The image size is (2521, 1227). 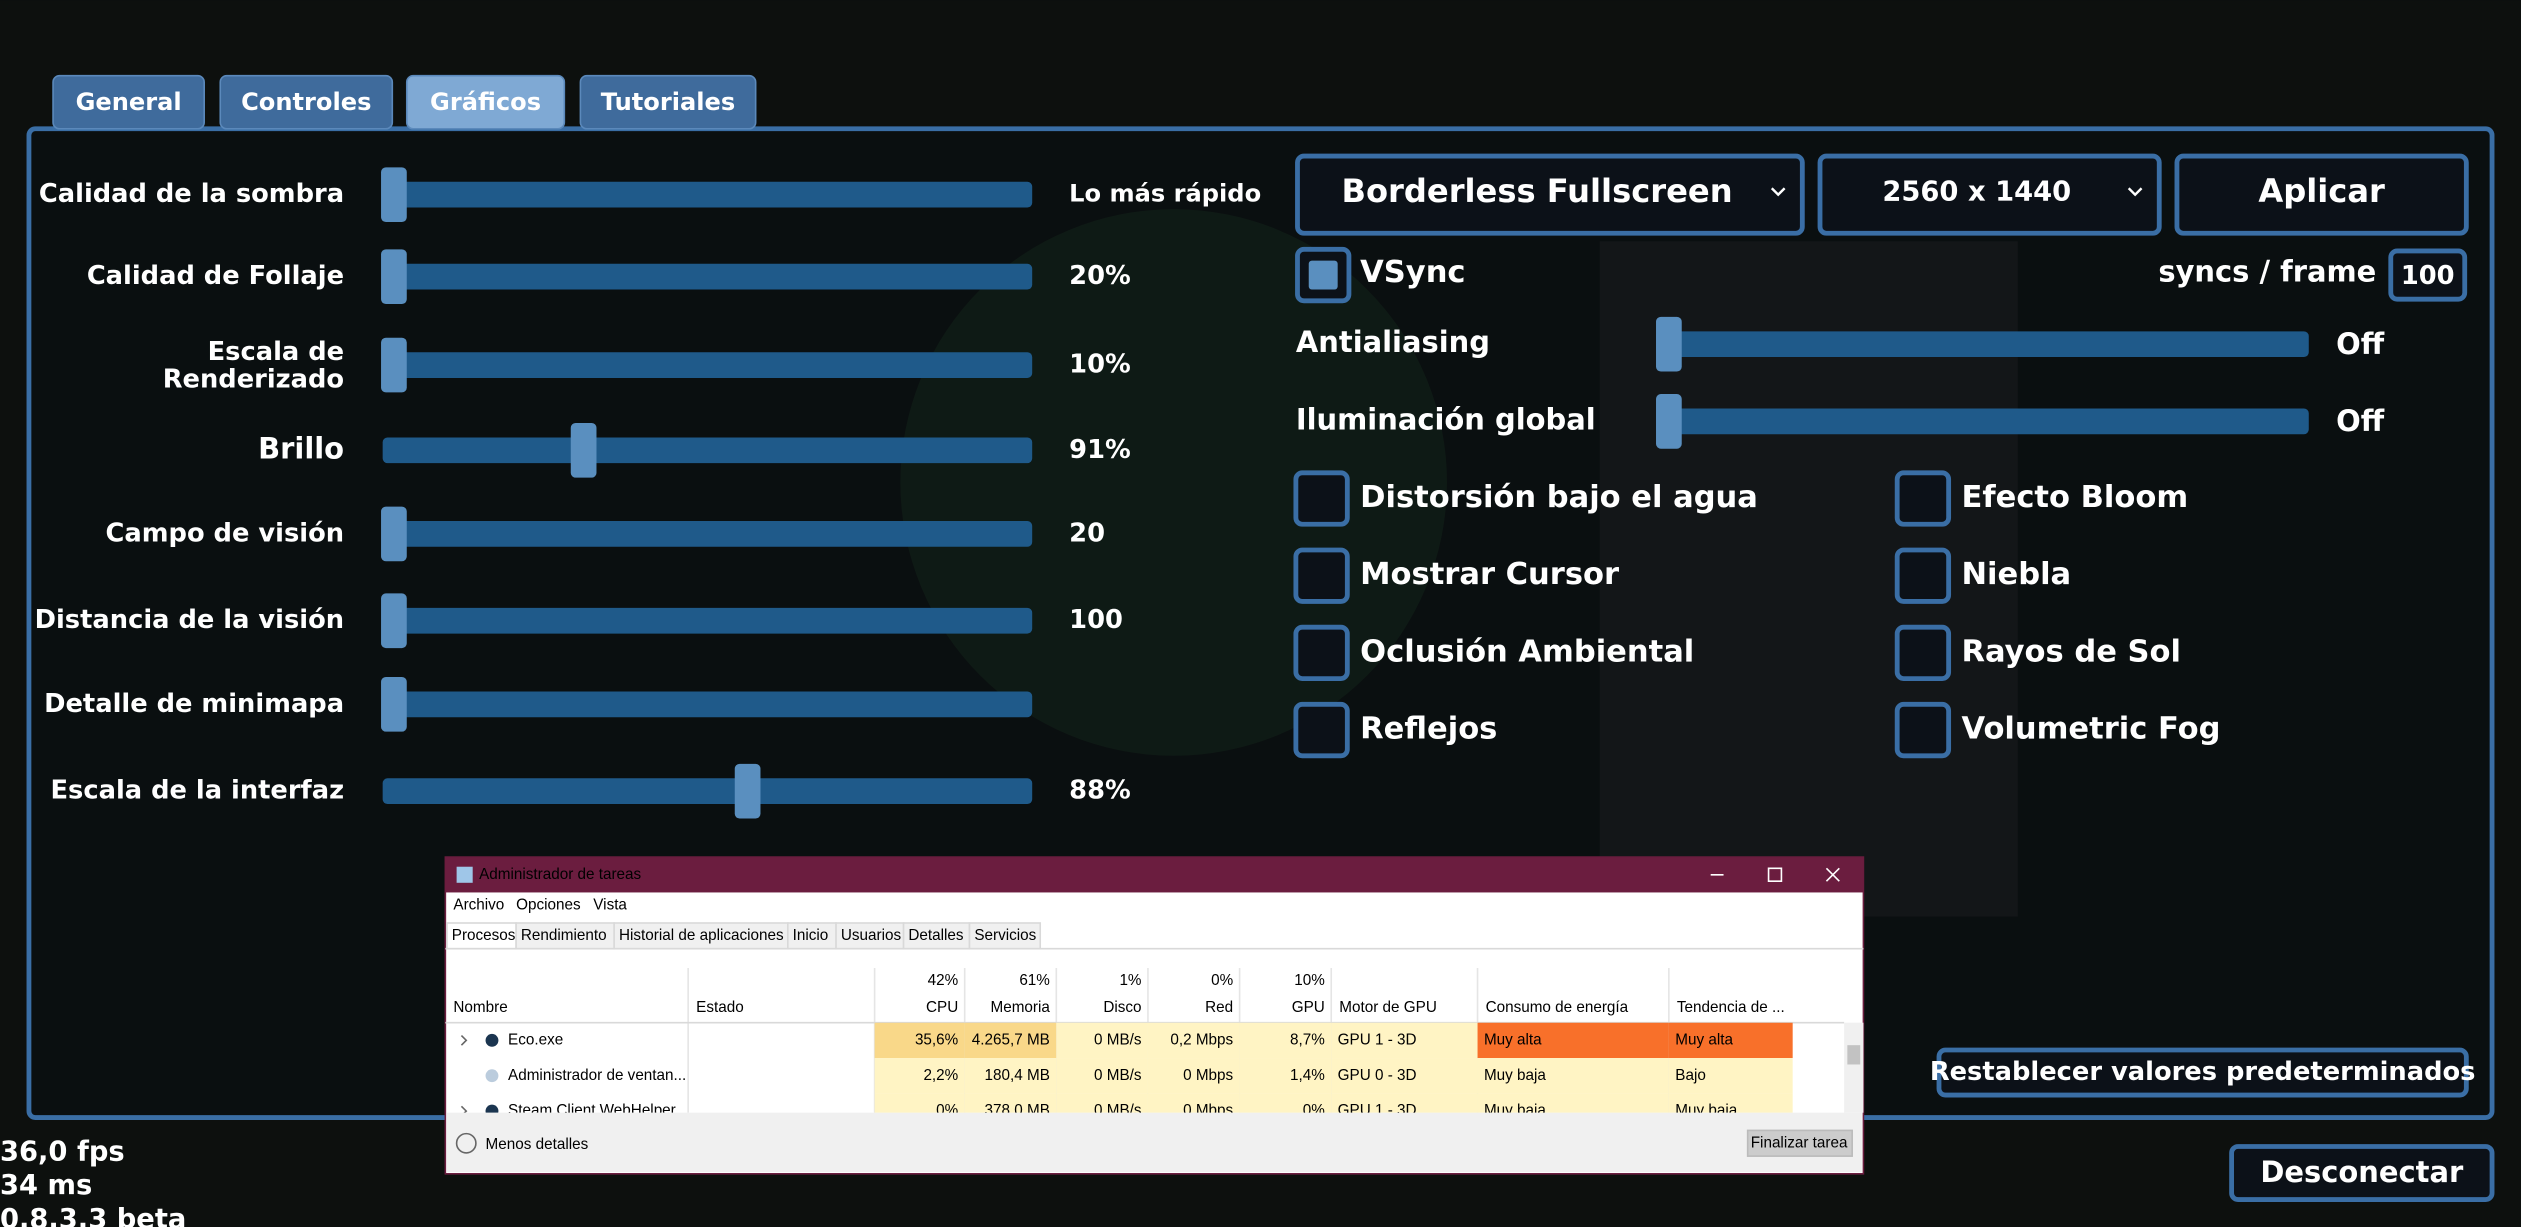 What do you see at coordinates (1536, 191) in the screenshot?
I see `button-label: Borderless Fullscreen` at bounding box center [1536, 191].